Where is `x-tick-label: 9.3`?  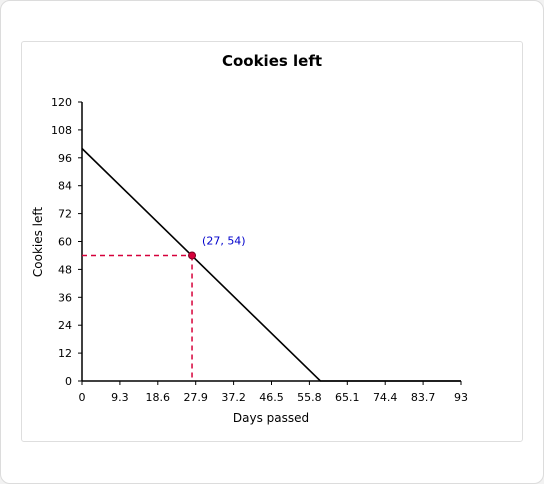
x-tick-label: 9.3 is located at coordinates (120, 397).